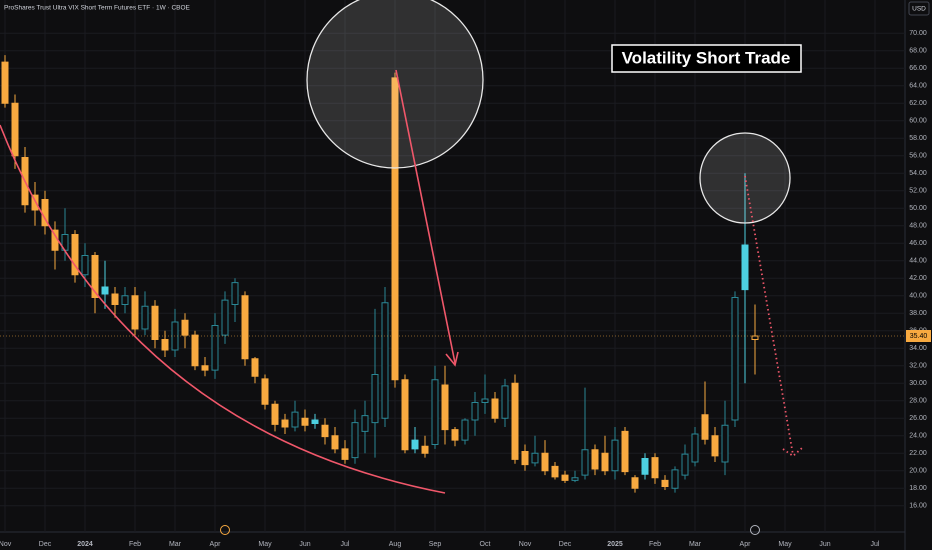 Image resolution: width=932 pixels, height=550 pixels. I want to click on y-tick-label: 26.00, so click(918, 418).